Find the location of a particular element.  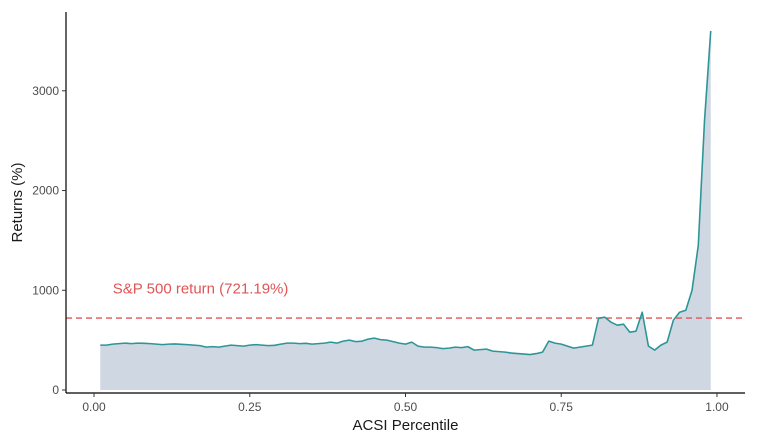

x-axis-ticks: 0.00 0.25 0.50 0.75 1.00 is located at coordinates (405, 403).